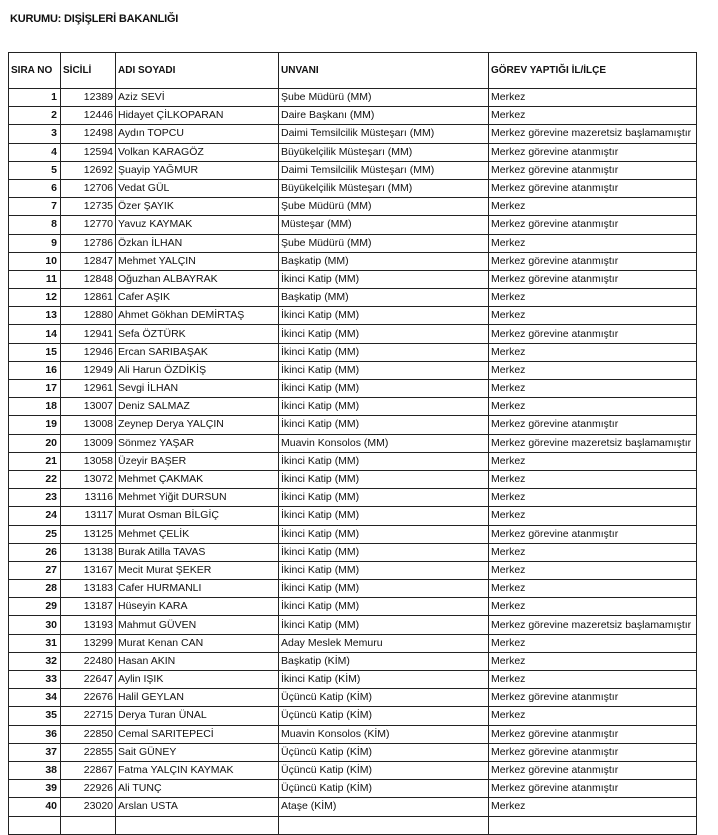  Describe the element at coordinates (34, 789) in the screenshot. I see `row-number: 39` at that location.